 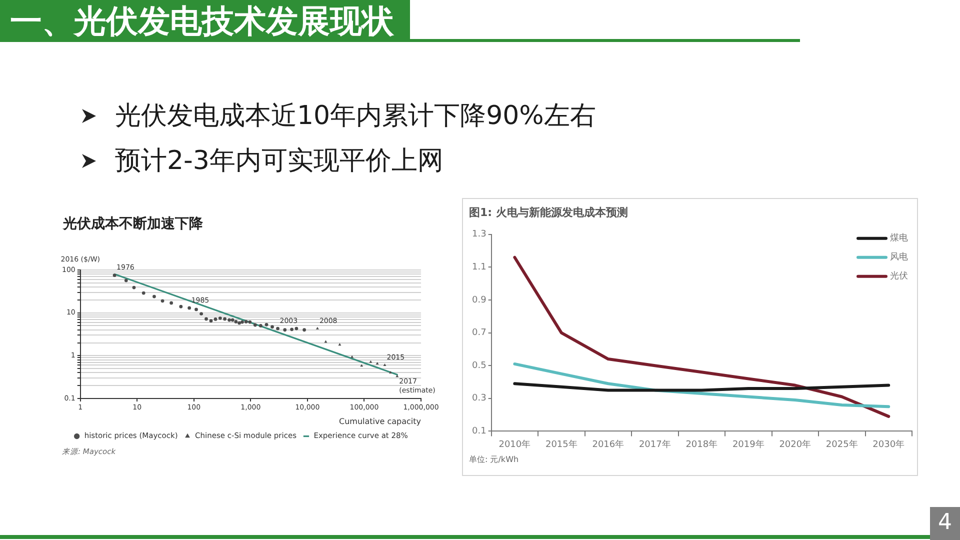 I want to click on x-tick-label: 2018年, so click(x=702, y=444).